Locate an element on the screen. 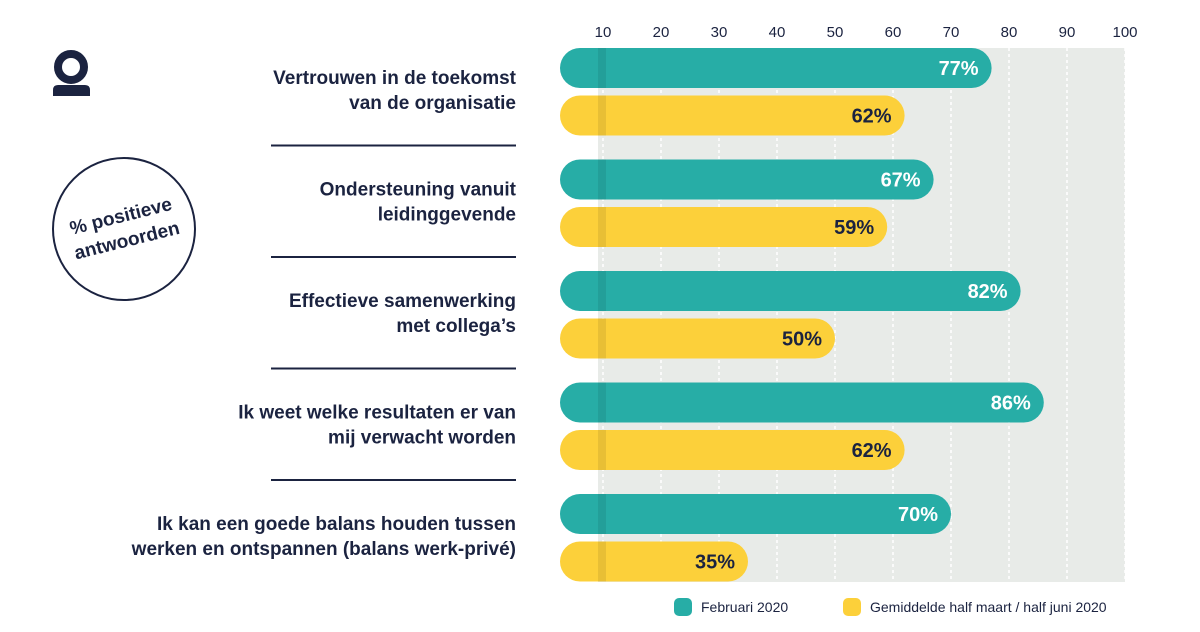  x-tick-label: 90 is located at coordinates (1067, 32).